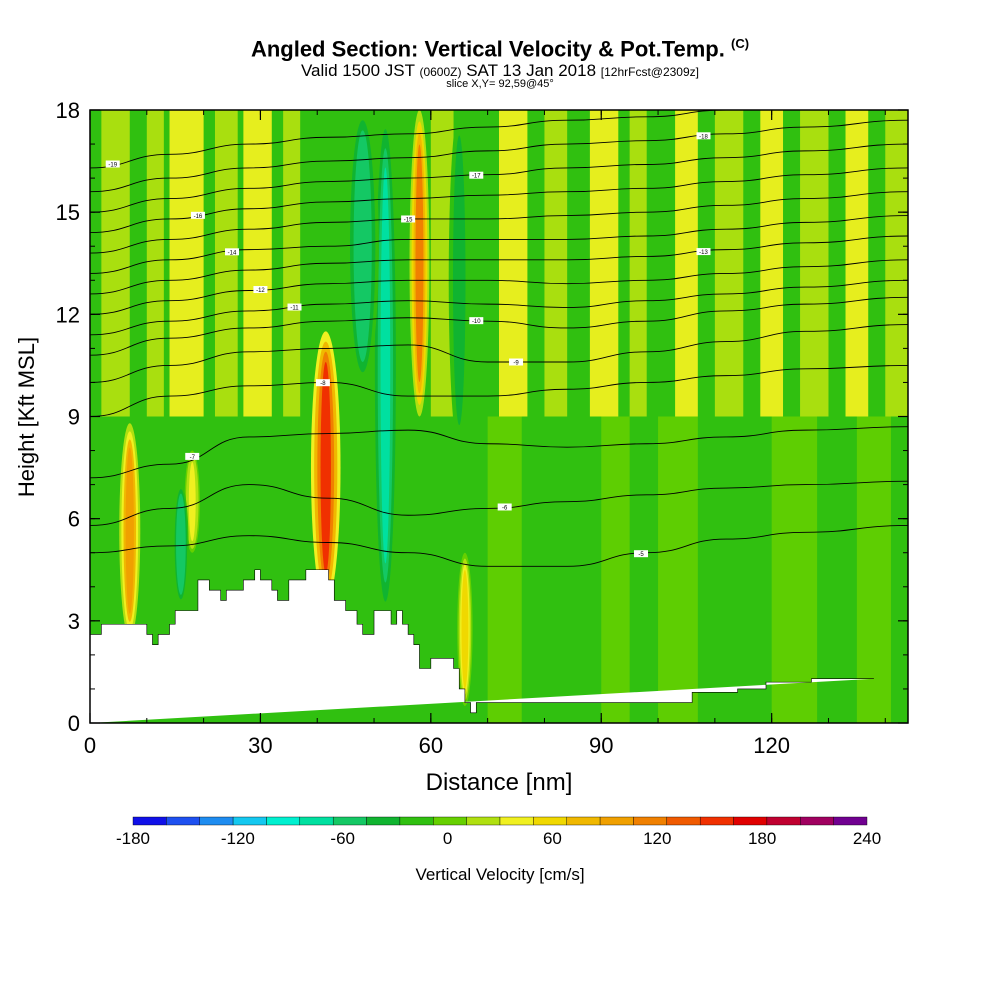 The image size is (1000, 1000). Describe the element at coordinates (68, 314) in the screenshot. I see `y-tick-label: 12` at that location.